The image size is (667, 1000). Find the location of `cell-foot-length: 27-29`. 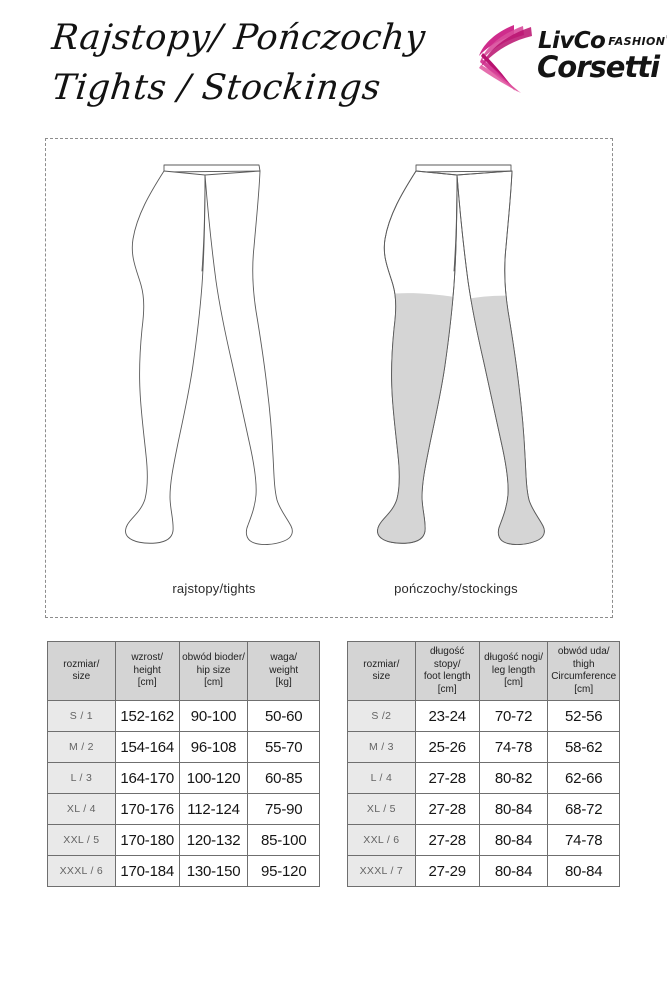

cell-foot-length: 27-29 is located at coordinates (447, 871).